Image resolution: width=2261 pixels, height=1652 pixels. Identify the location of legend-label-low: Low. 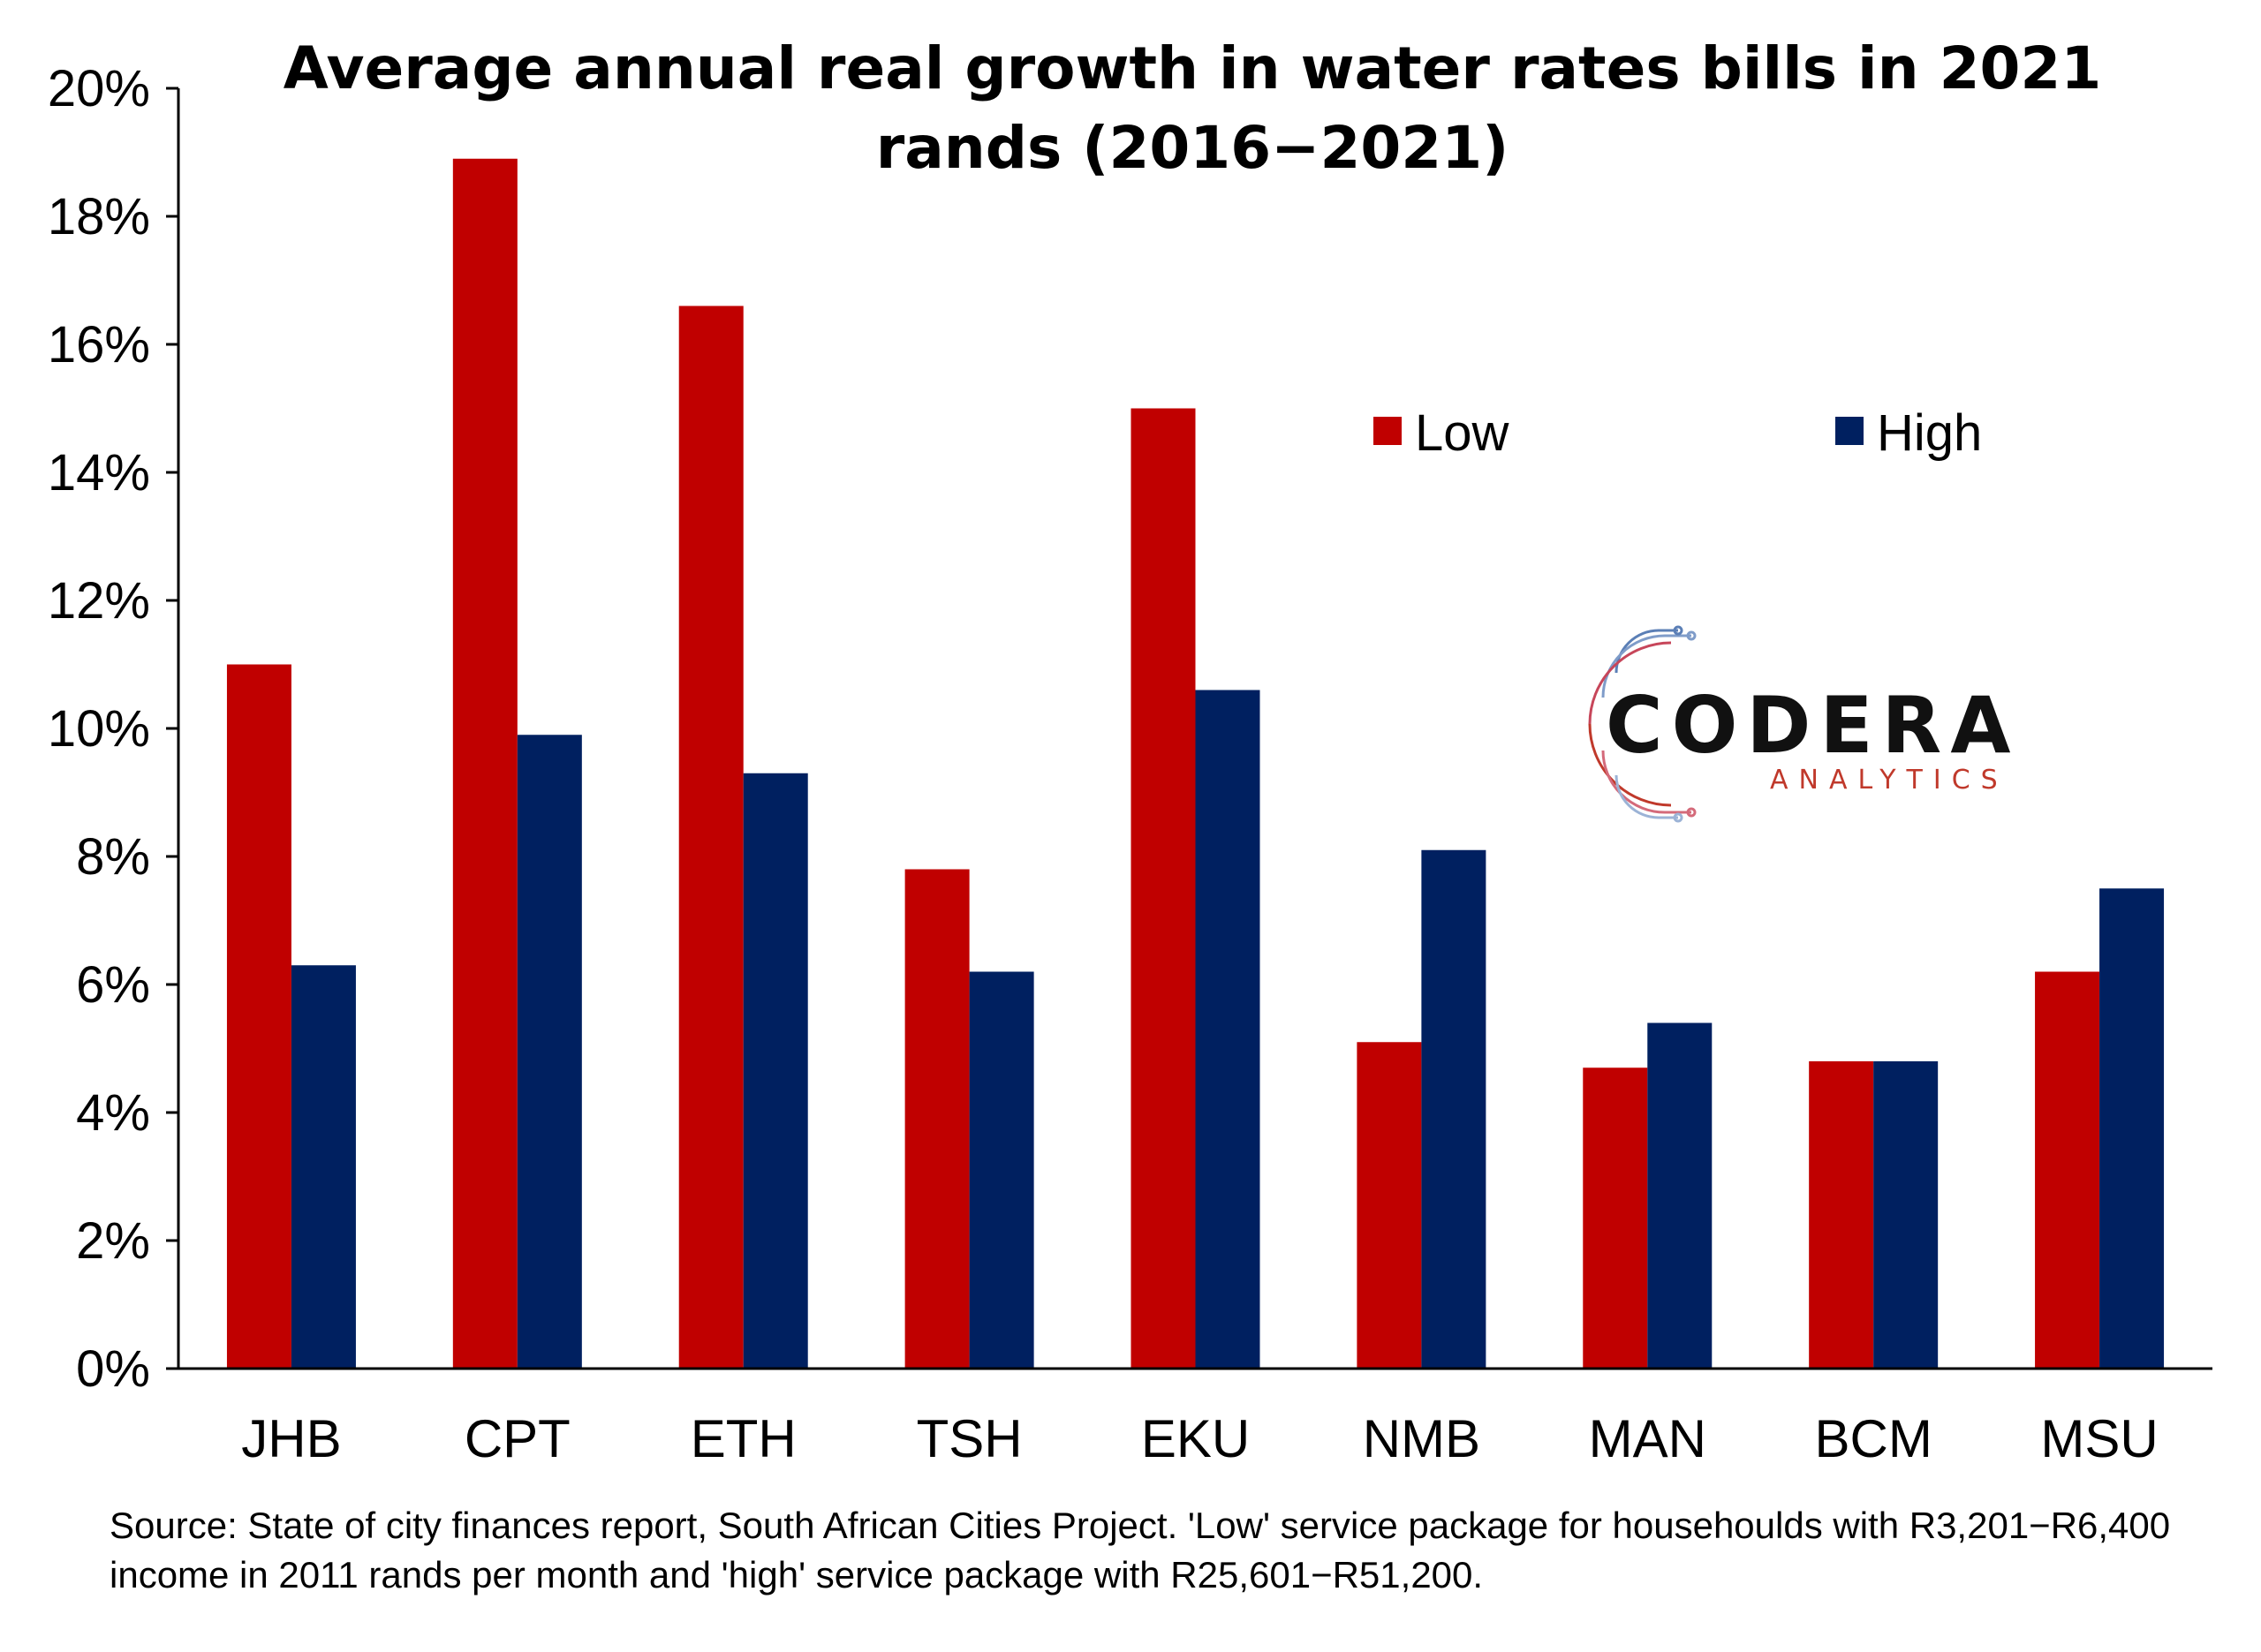
(1462, 433).